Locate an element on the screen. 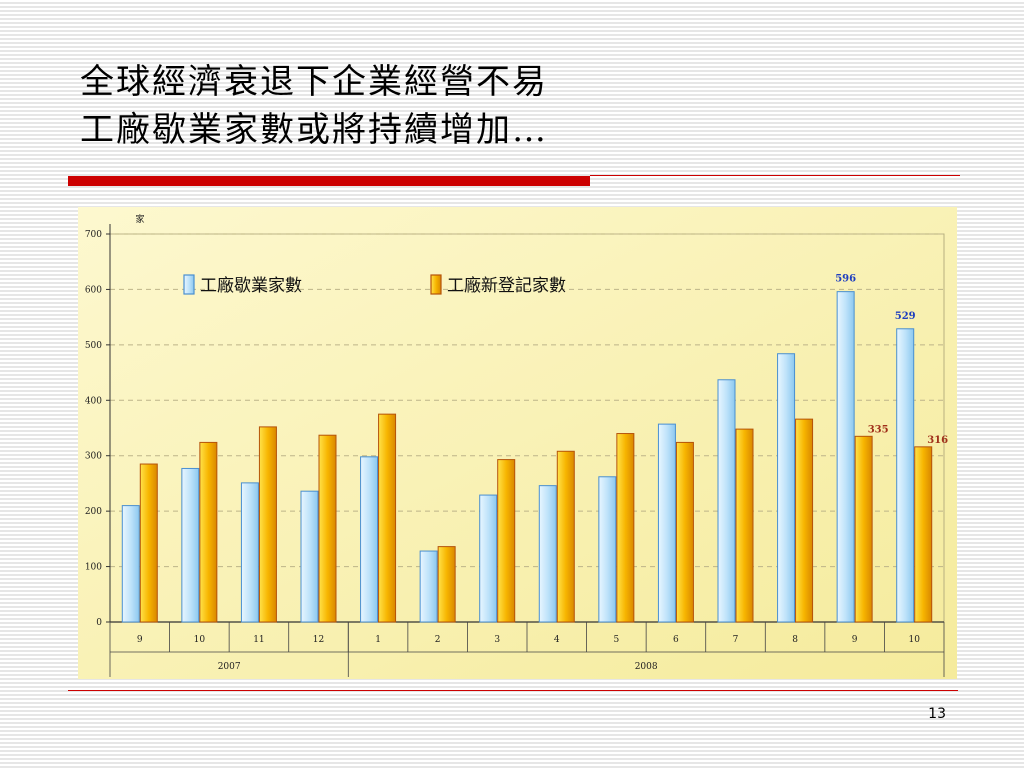  x-tick-label: 4 is located at coordinates (557, 640).